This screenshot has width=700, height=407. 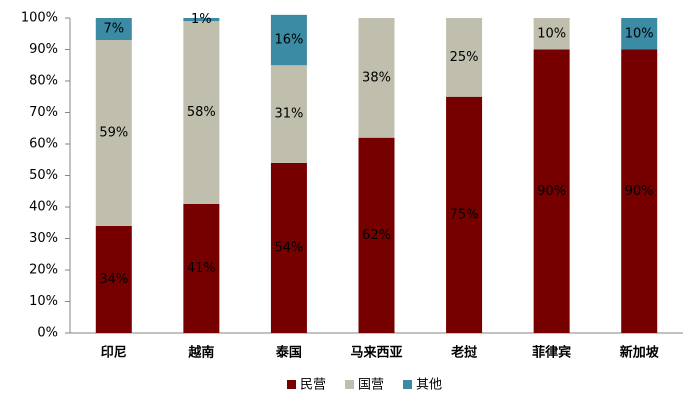 I want to click on x-tick-label: 马来西亚, so click(x=376, y=353).